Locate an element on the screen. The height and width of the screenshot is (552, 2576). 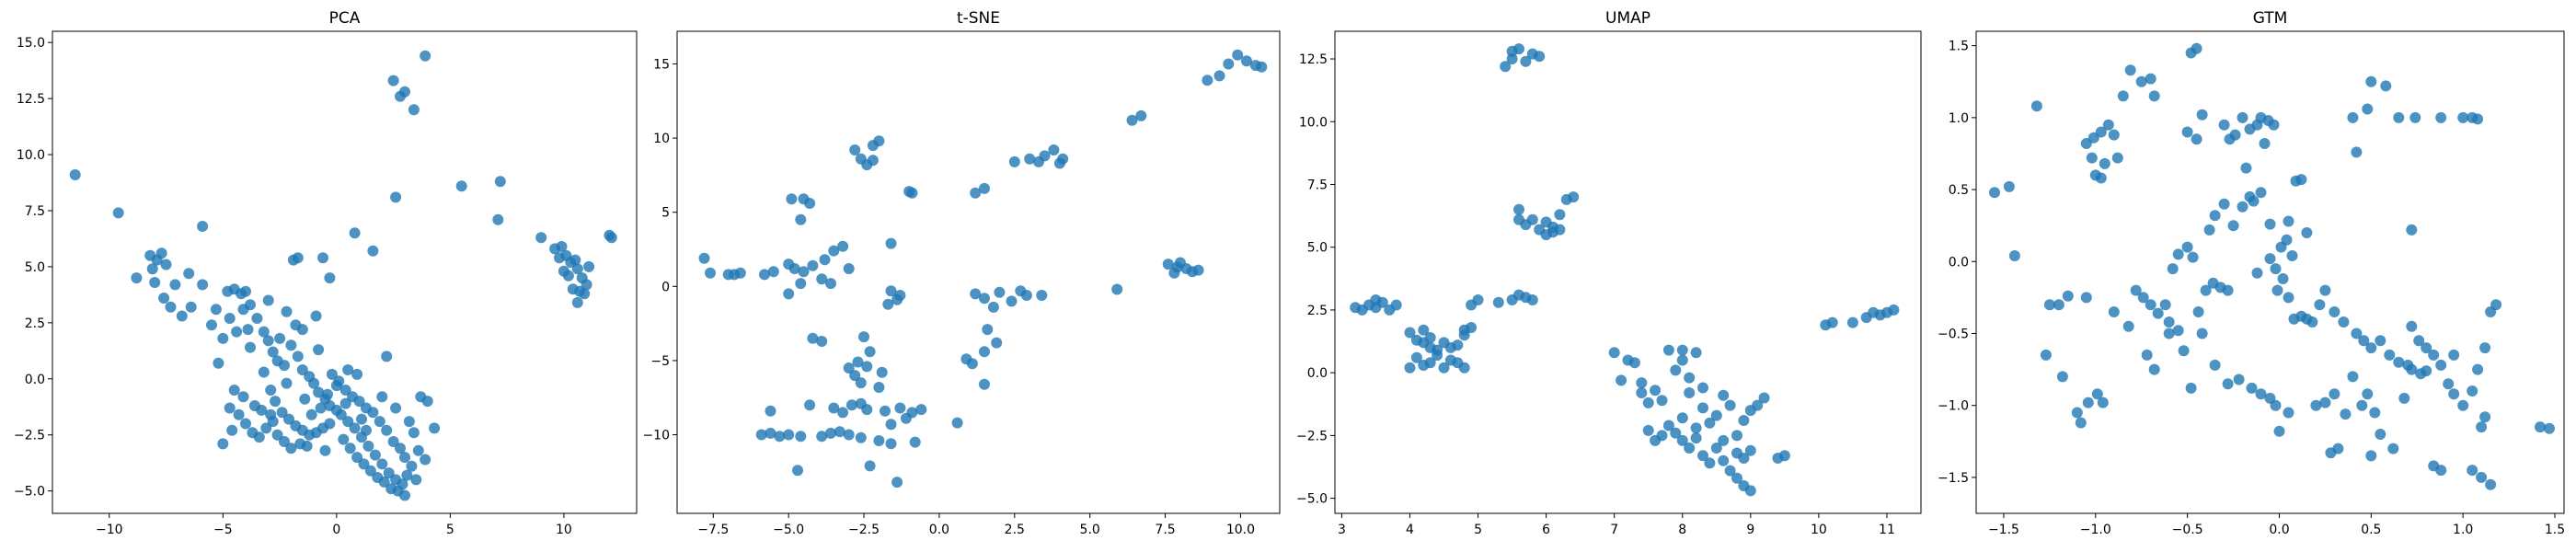
y-tick-label: 12.5 is located at coordinates (1313, 59).